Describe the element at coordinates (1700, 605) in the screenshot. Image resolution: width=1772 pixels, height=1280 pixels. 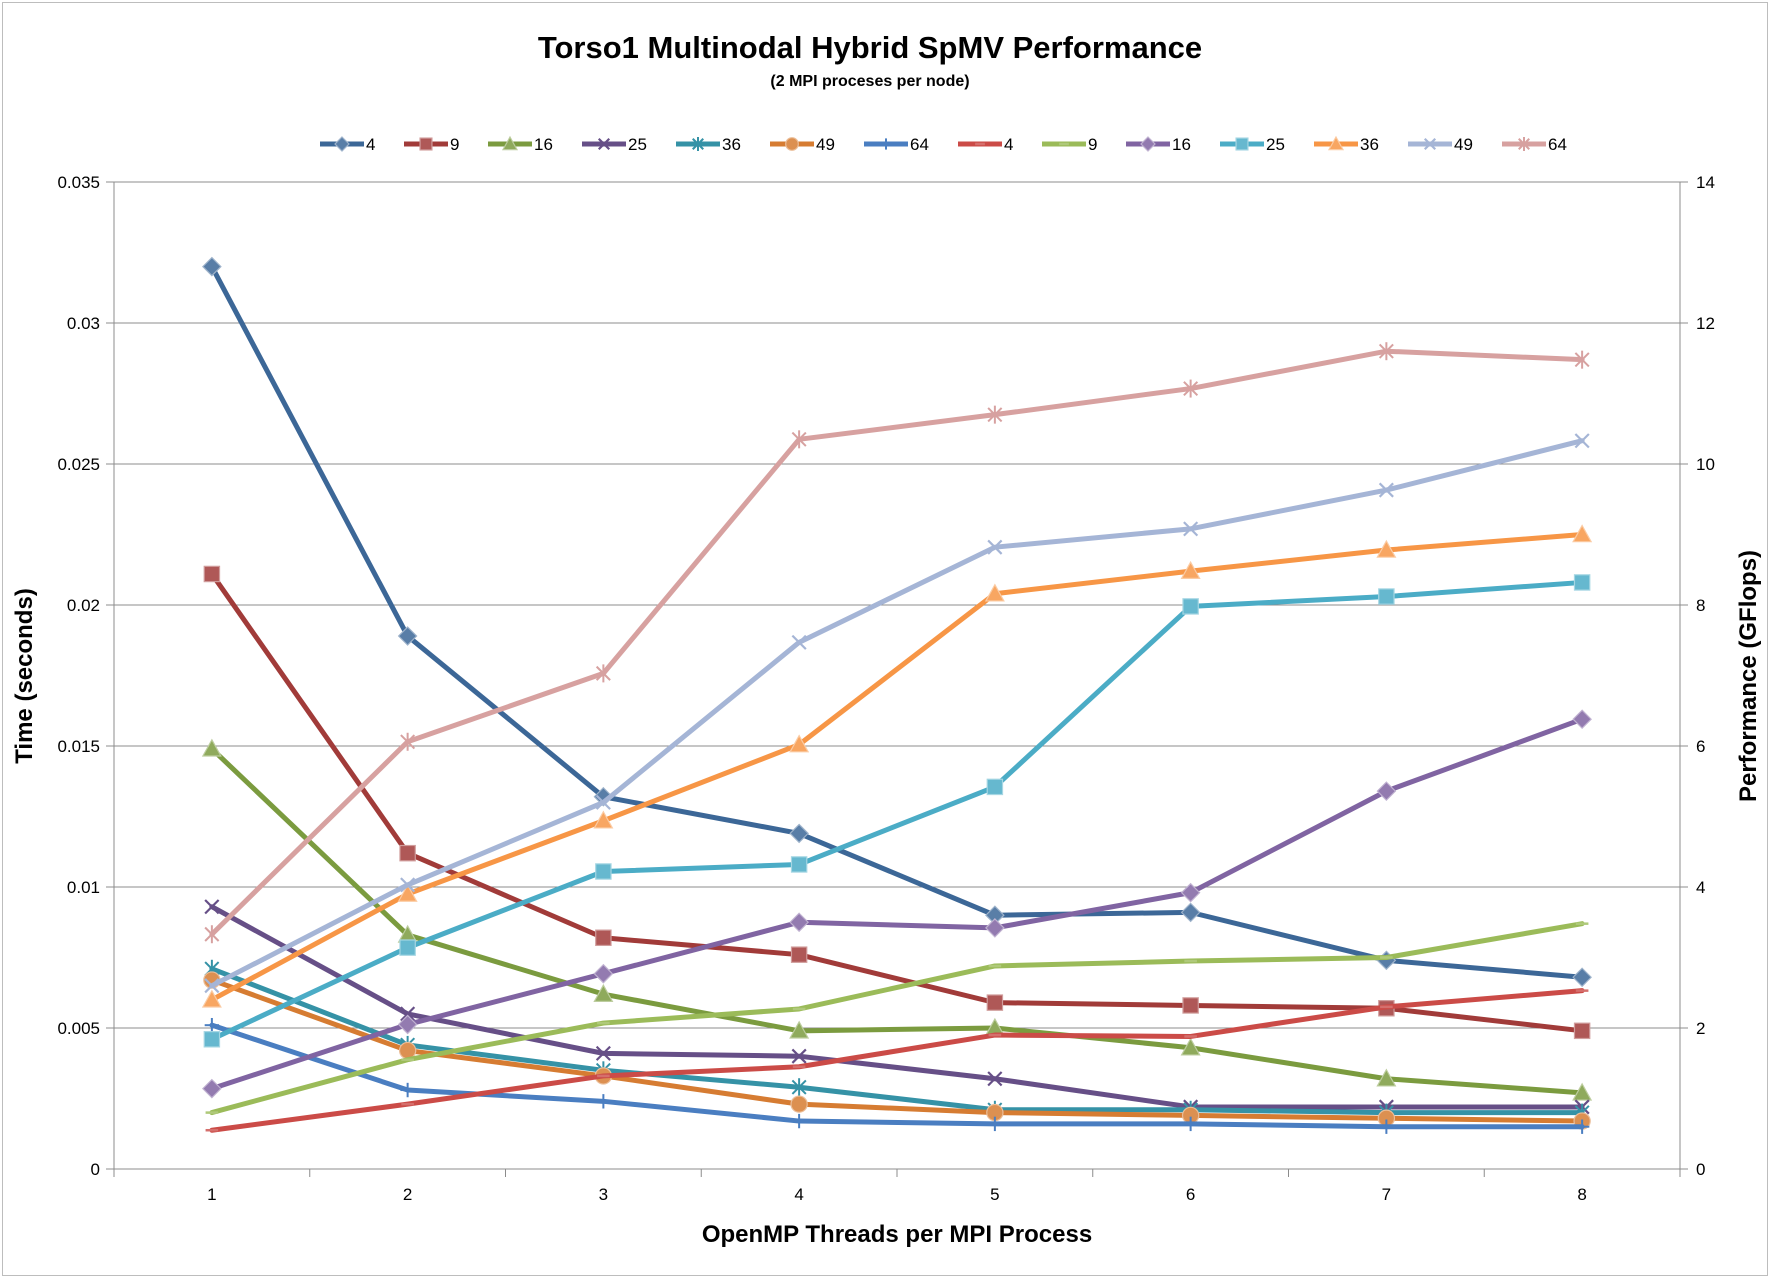
I see `y-right-tick-label: 8` at that location.